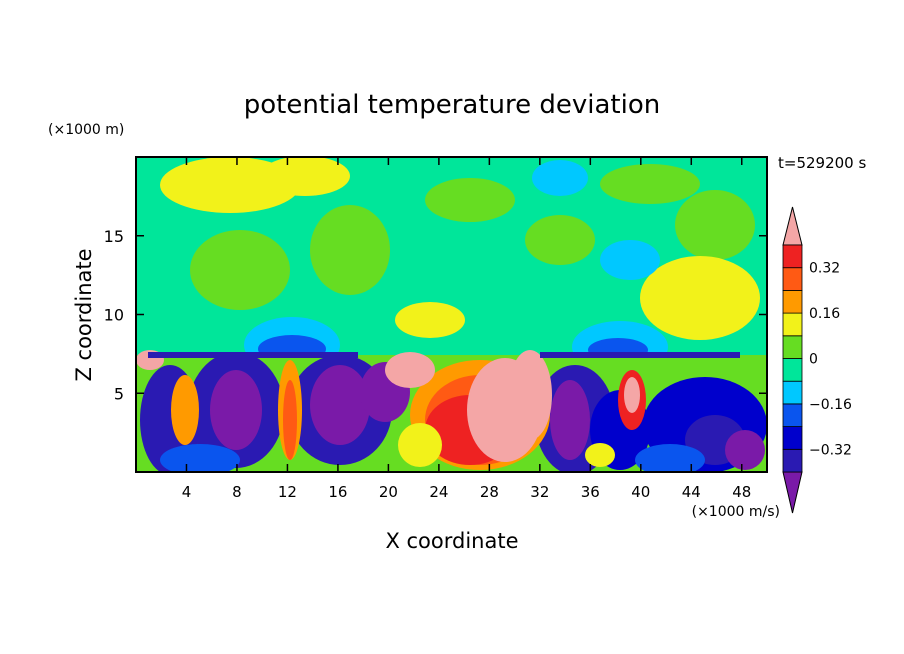  I want to click on x-tick-label: 20, so click(388, 492).